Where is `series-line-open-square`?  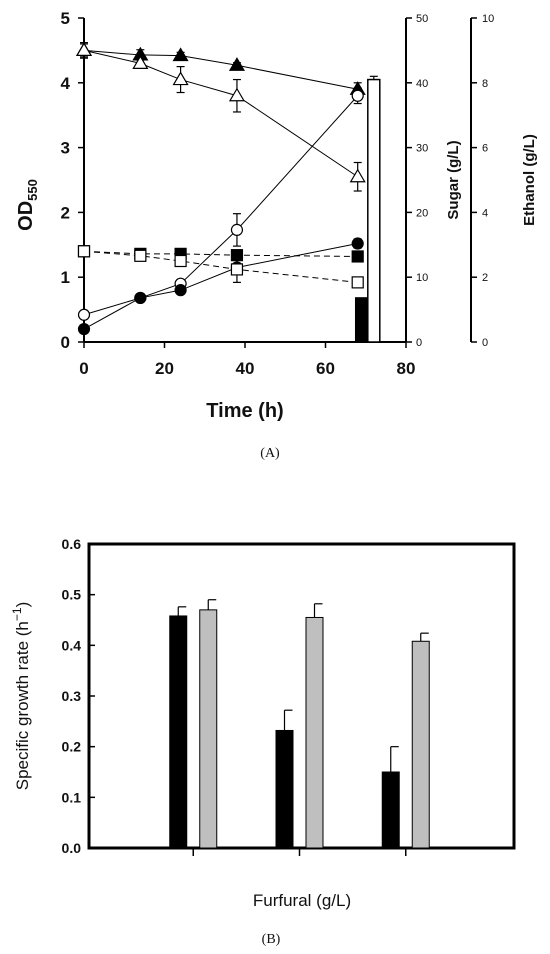 series-line-open-square is located at coordinates (220, 266).